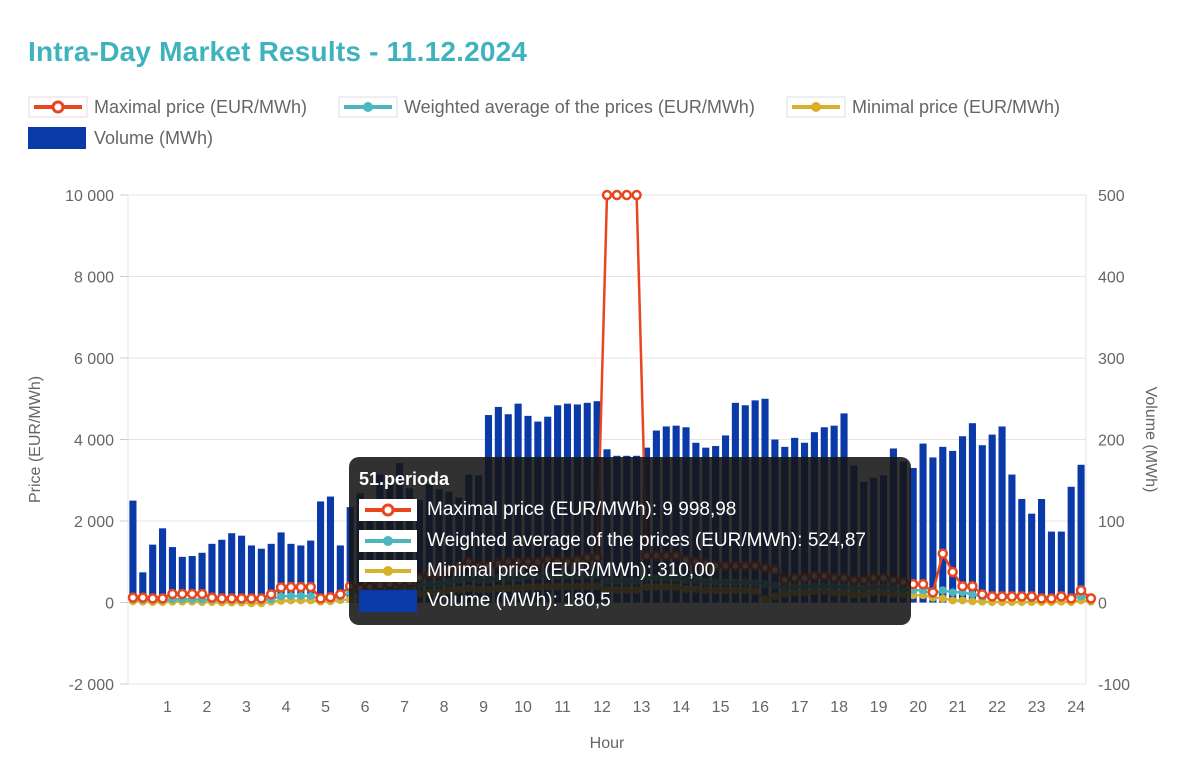 This screenshot has height=780, width=1200. I want to click on y-tick-label: 6 000, so click(94, 359).